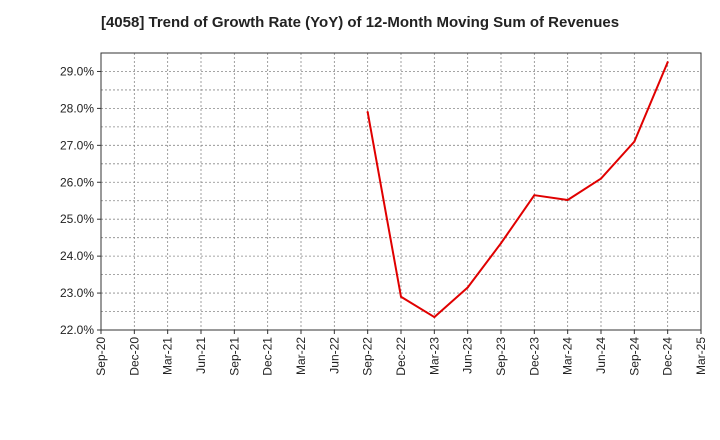 This screenshot has width=720, height=440. I want to click on y-tick-label: 26.0%, so click(77, 182).